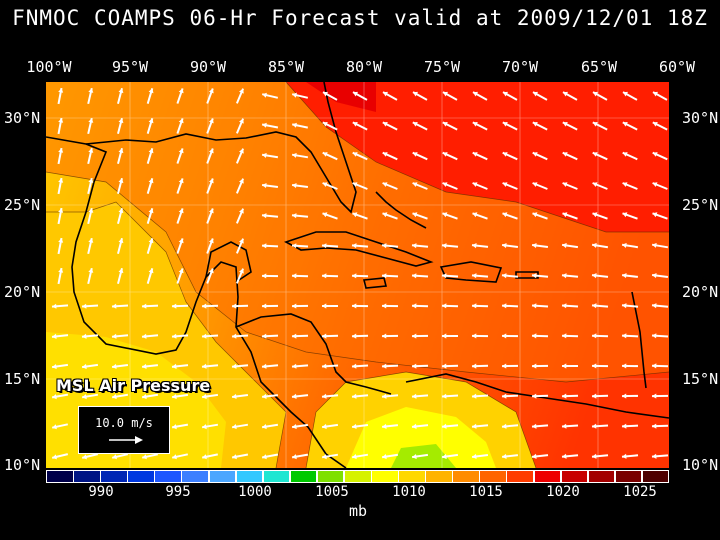 The height and width of the screenshot is (540, 720). Describe the element at coordinates (101, 492) in the screenshot. I see `colorbar-tick-990: 990` at that location.